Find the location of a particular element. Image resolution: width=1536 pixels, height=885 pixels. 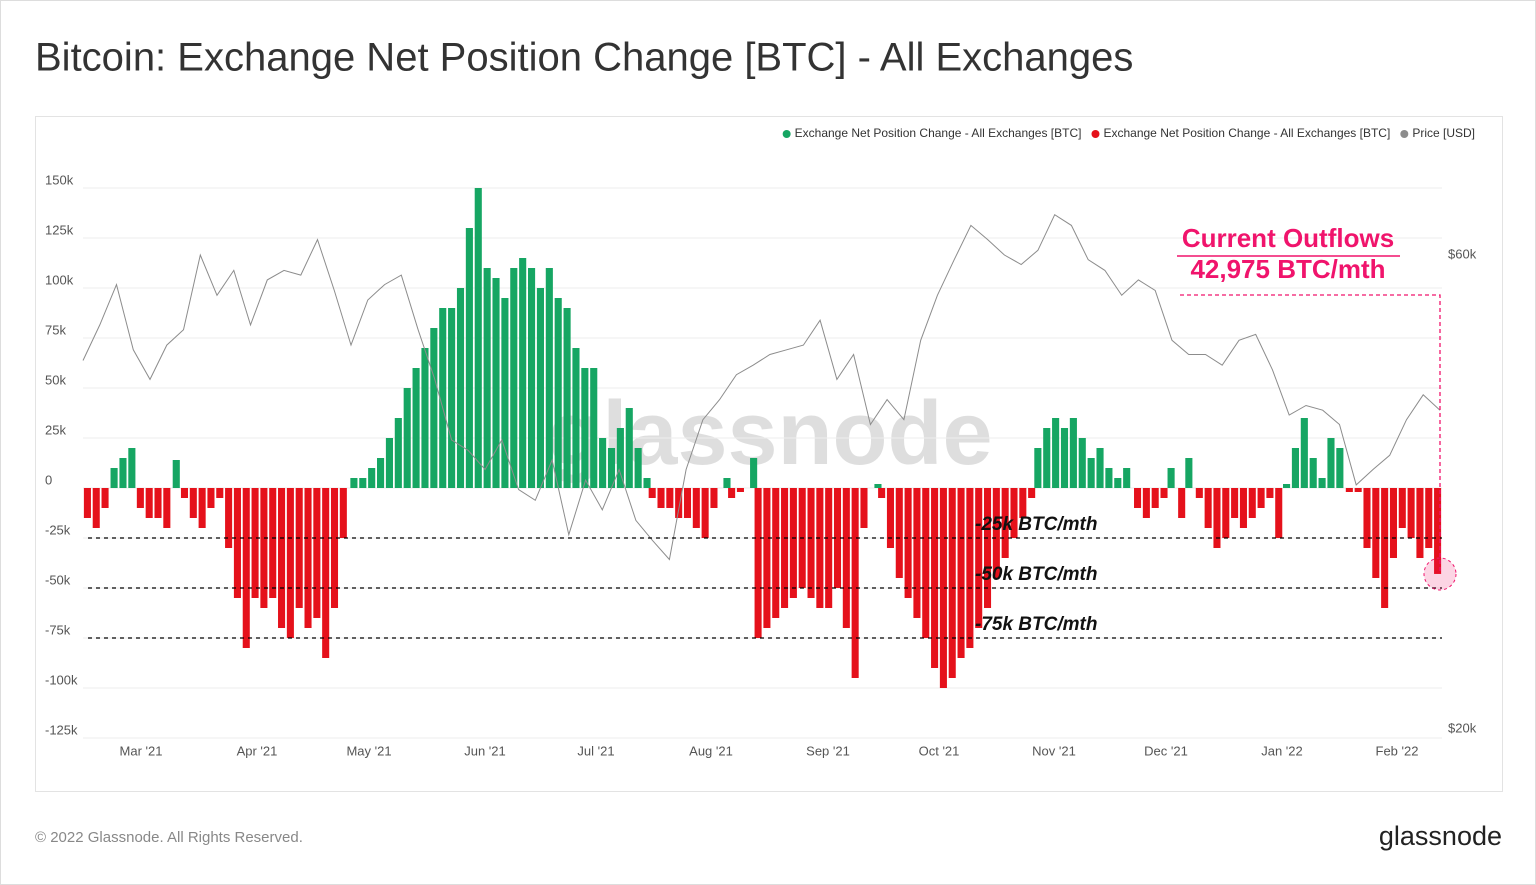

x-tick-label: May '21 is located at coordinates (368, 750).